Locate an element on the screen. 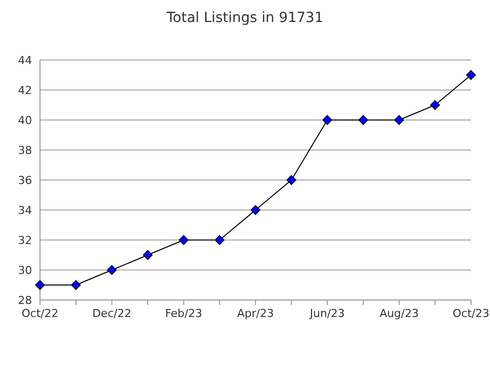 The width and height of the screenshot is (490, 380). x-tick-label: Dec/22 is located at coordinates (112, 313).